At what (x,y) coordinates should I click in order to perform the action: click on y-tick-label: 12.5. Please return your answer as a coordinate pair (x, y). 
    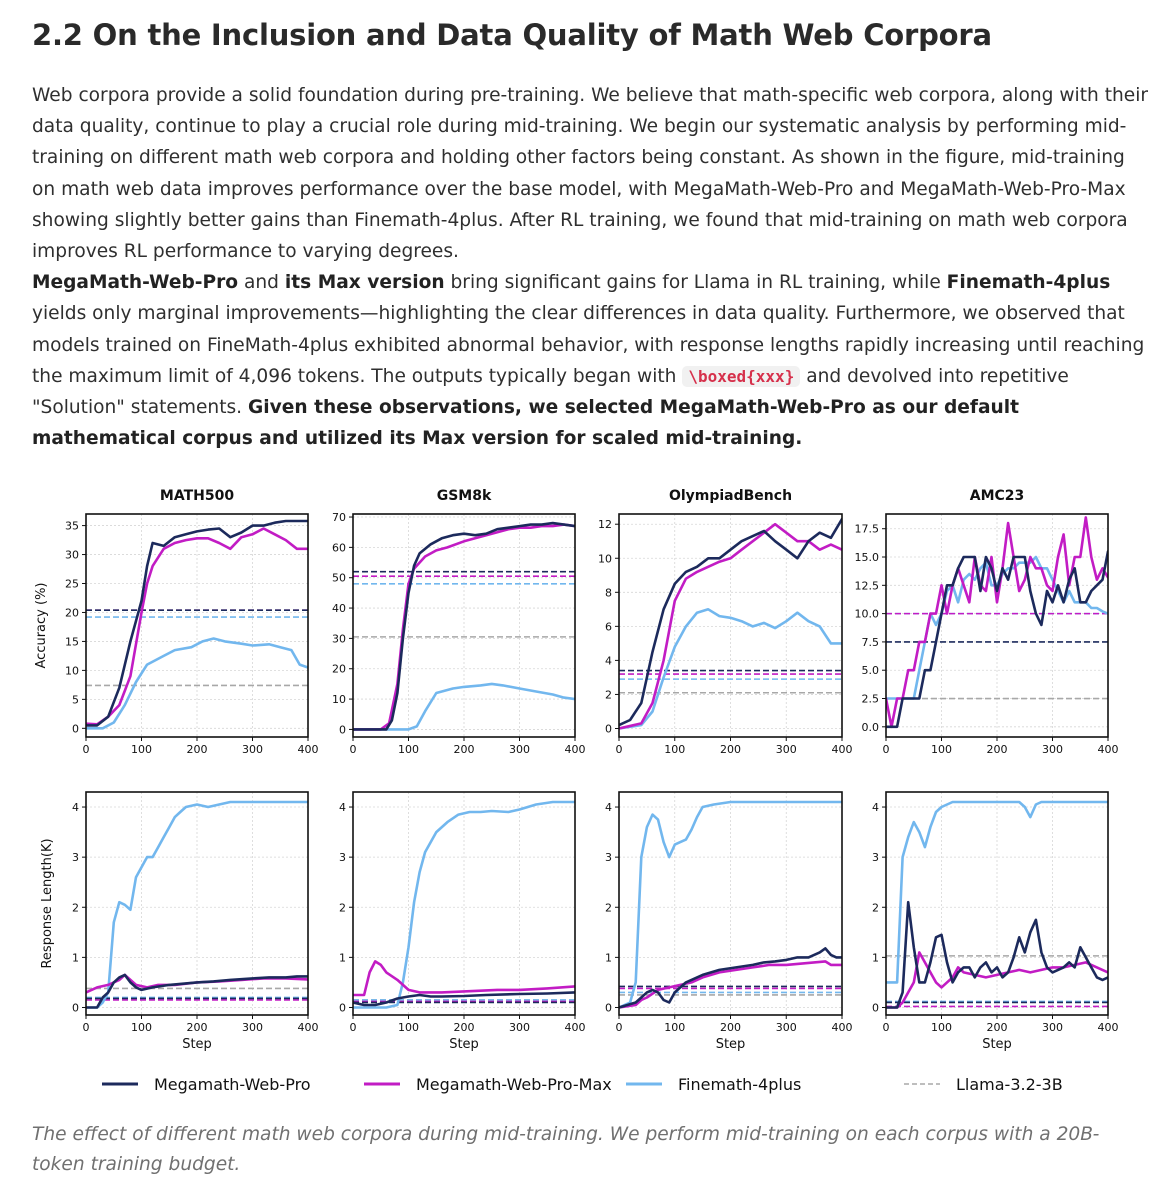
    Looking at the image, I should click on (867, 585).